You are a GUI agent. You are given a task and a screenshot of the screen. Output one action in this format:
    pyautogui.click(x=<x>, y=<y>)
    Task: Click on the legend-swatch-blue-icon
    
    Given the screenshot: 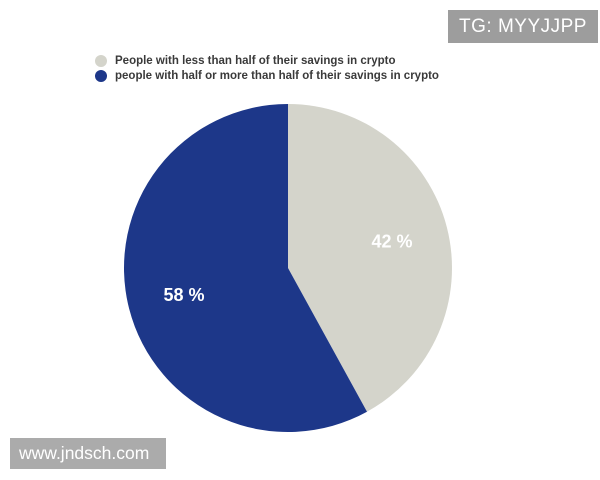 What is the action you would take?
    pyautogui.click(x=101, y=75)
    